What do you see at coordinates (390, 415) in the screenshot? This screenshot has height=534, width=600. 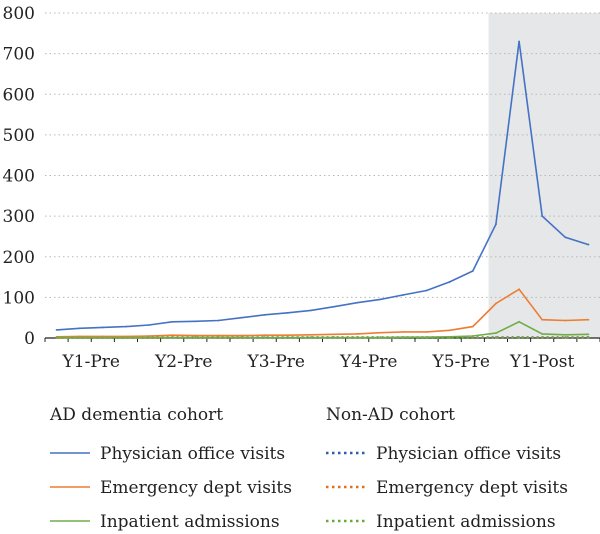 I see `legend-group-title: Non-AD cohort` at bounding box center [390, 415].